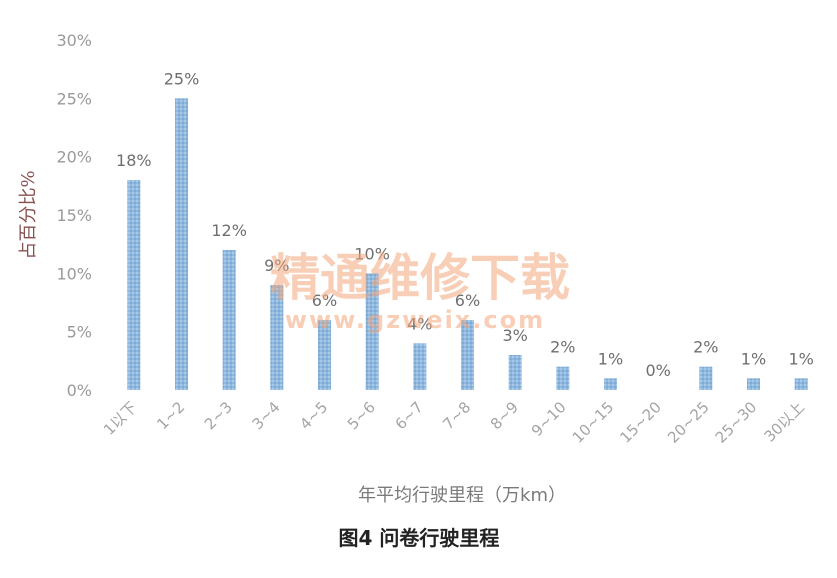 The image size is (837, 578). What do you see at coordinates (514, 335) in the screenshot?
I see `data-label: 3%` at bounding box center [514, 335].